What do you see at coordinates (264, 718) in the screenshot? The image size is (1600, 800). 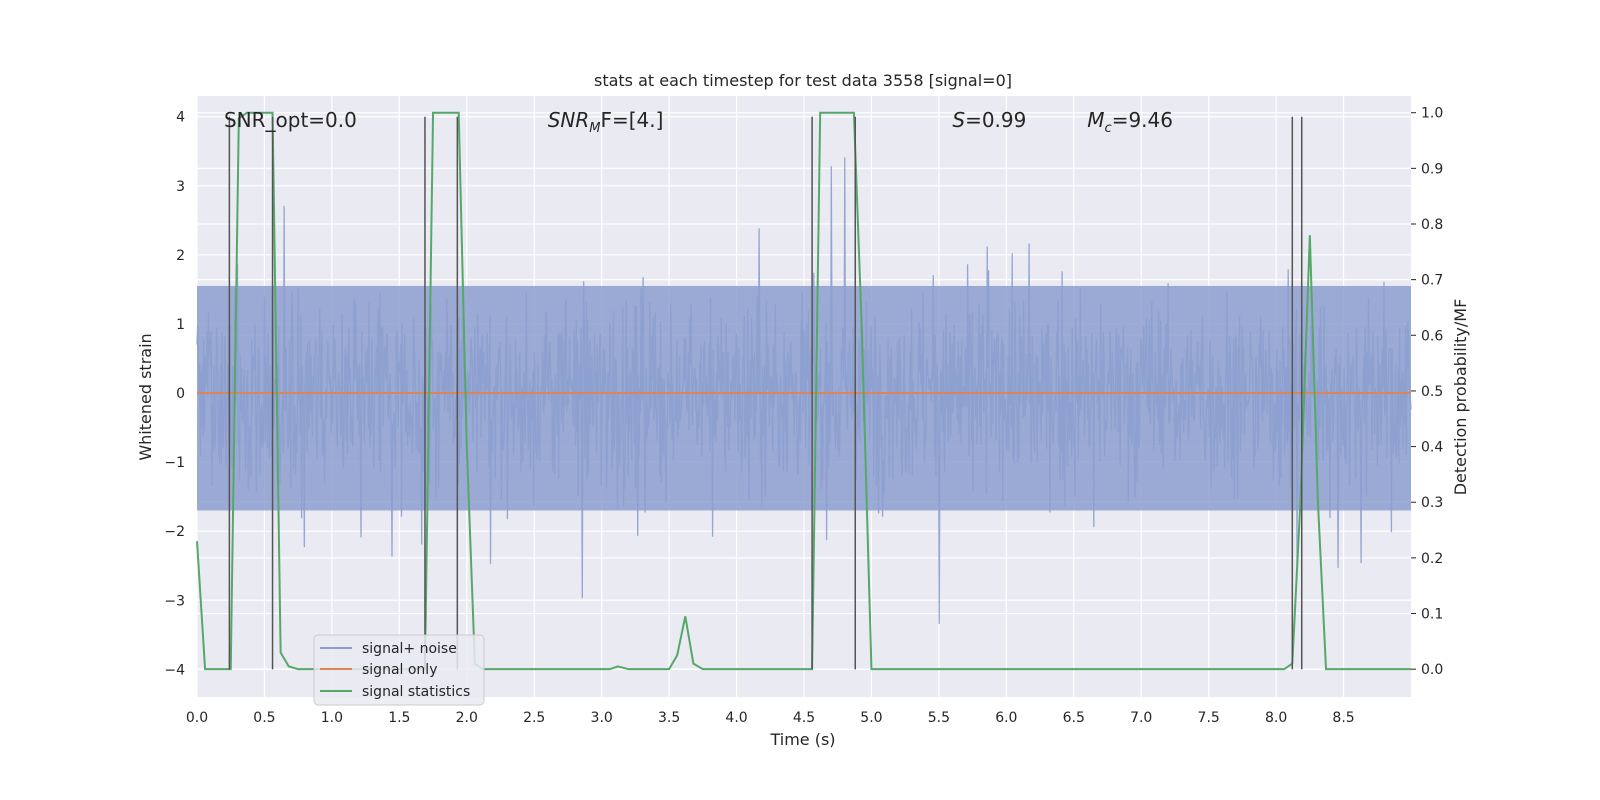 I see `x-tick-label-1: 0.5` at bounding box center [264, 718].